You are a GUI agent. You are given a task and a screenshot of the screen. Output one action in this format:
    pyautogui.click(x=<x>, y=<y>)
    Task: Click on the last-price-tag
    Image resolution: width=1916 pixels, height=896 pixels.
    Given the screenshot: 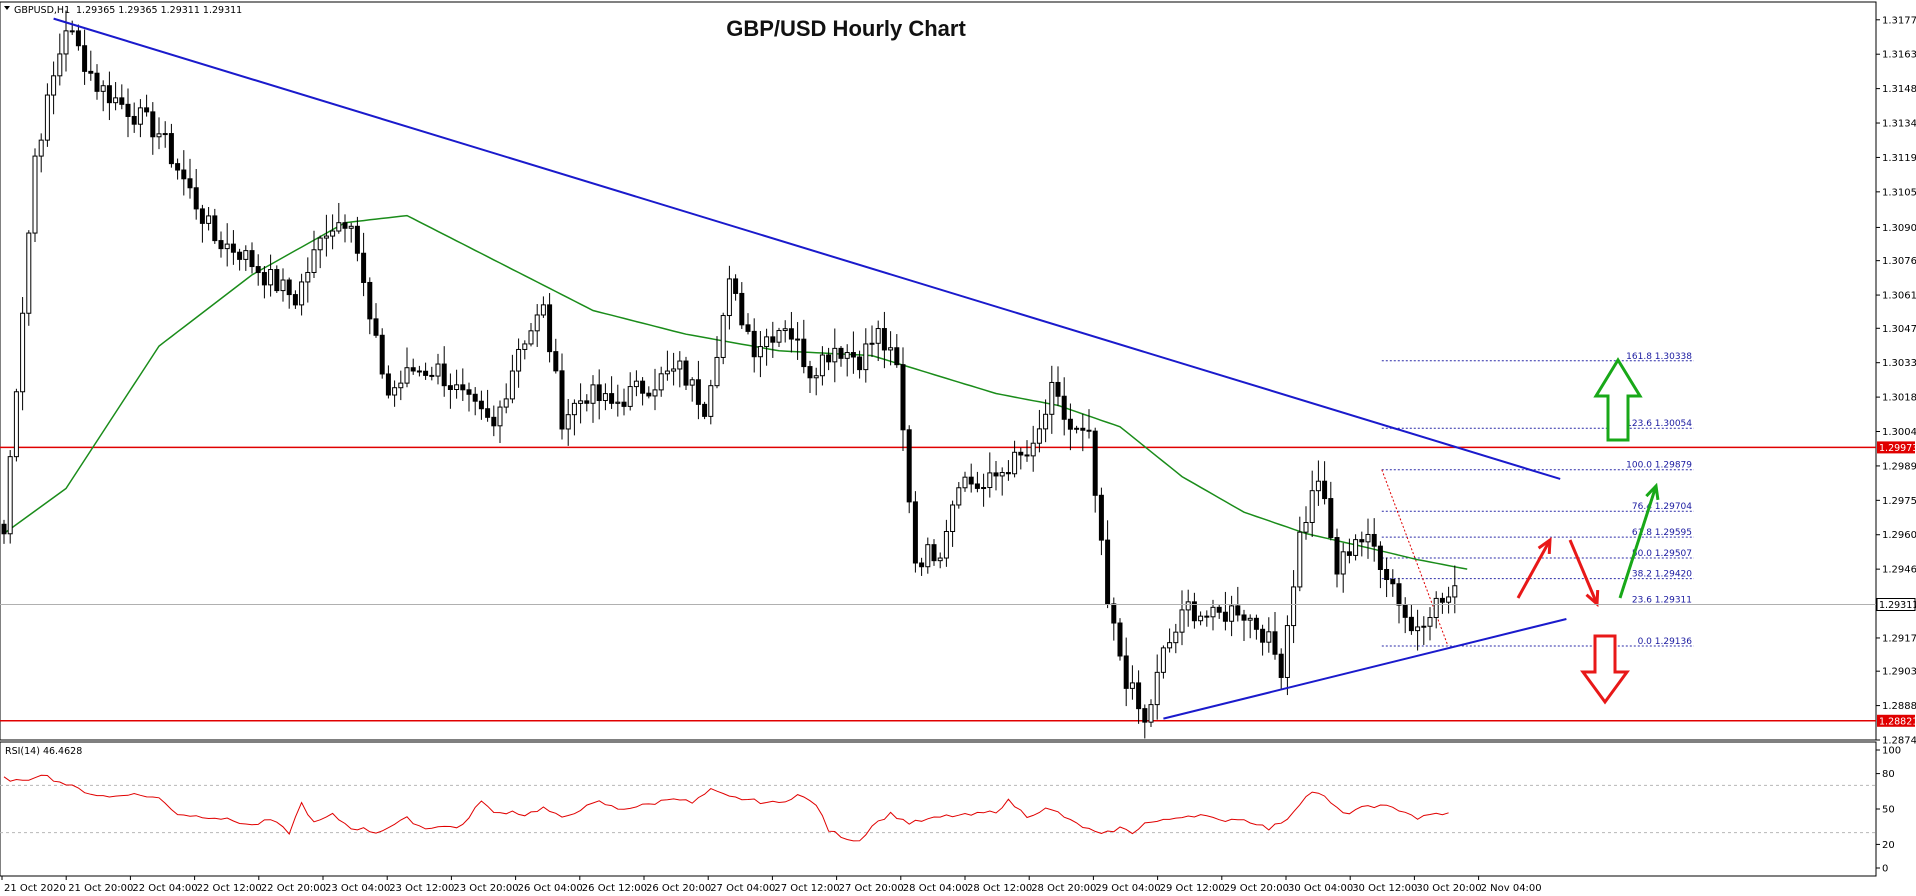 What is the action you would take?
    pyautogui.click(x=1896, y=605)
    